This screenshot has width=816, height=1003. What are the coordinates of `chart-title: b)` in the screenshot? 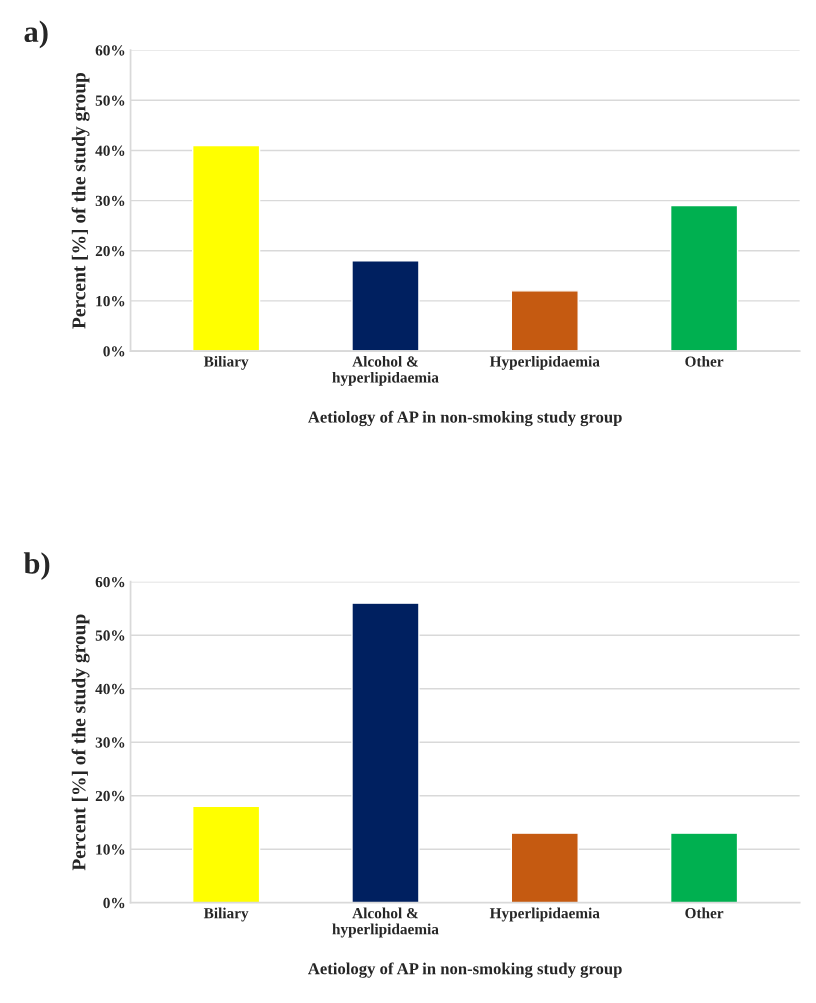 It's located at (36, 566).